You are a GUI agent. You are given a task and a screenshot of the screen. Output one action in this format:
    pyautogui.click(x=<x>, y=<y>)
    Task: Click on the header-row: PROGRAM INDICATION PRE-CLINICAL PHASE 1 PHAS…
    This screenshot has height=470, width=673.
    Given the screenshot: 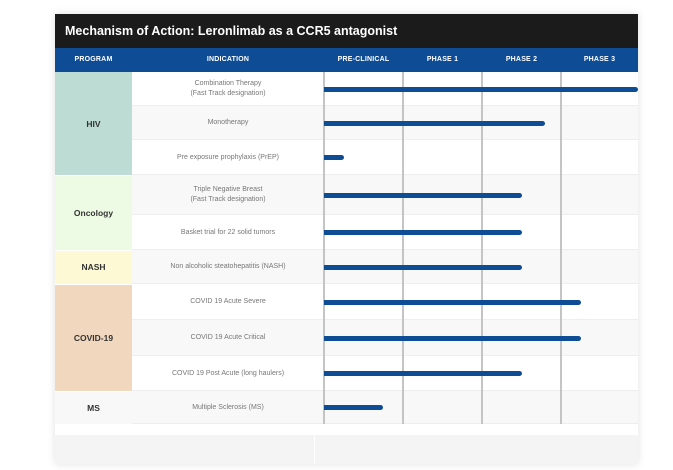 What is the action you would take?
    pyautogui.click(x=346, y=60)
    